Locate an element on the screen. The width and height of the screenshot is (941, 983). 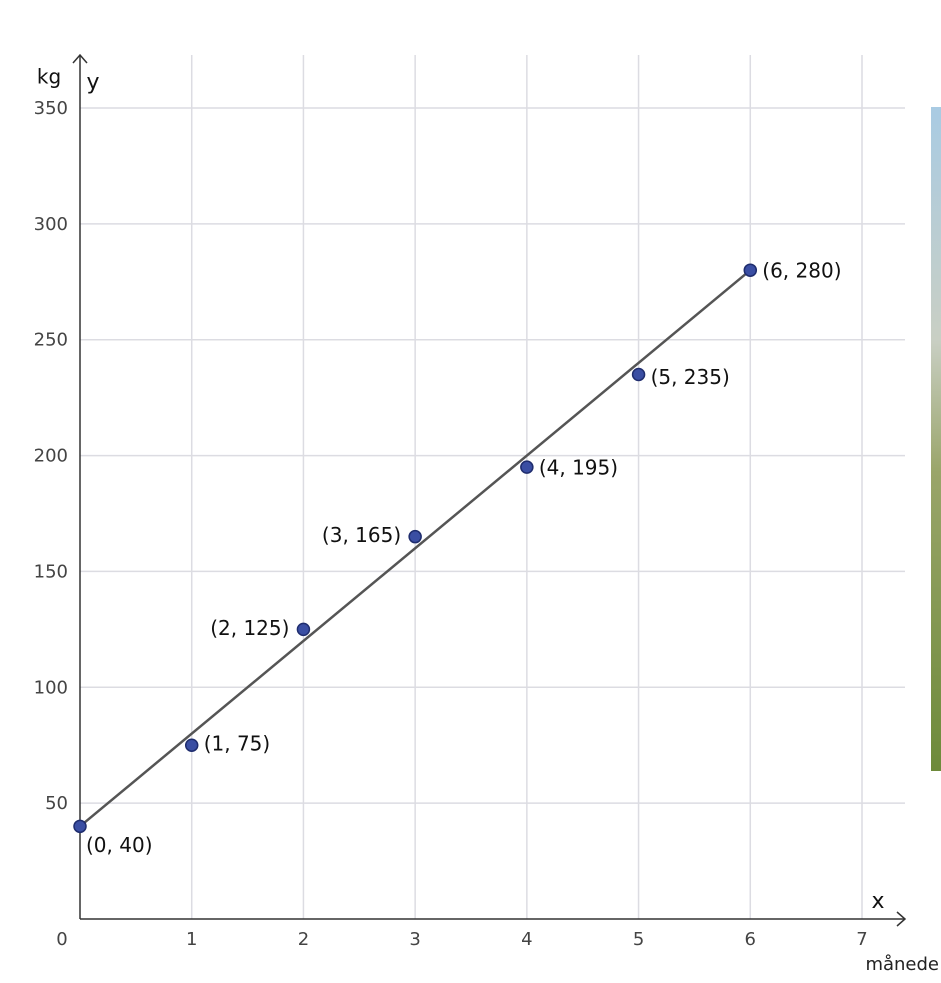
x-tick-label: 2 is located at coordinates (303, 939).